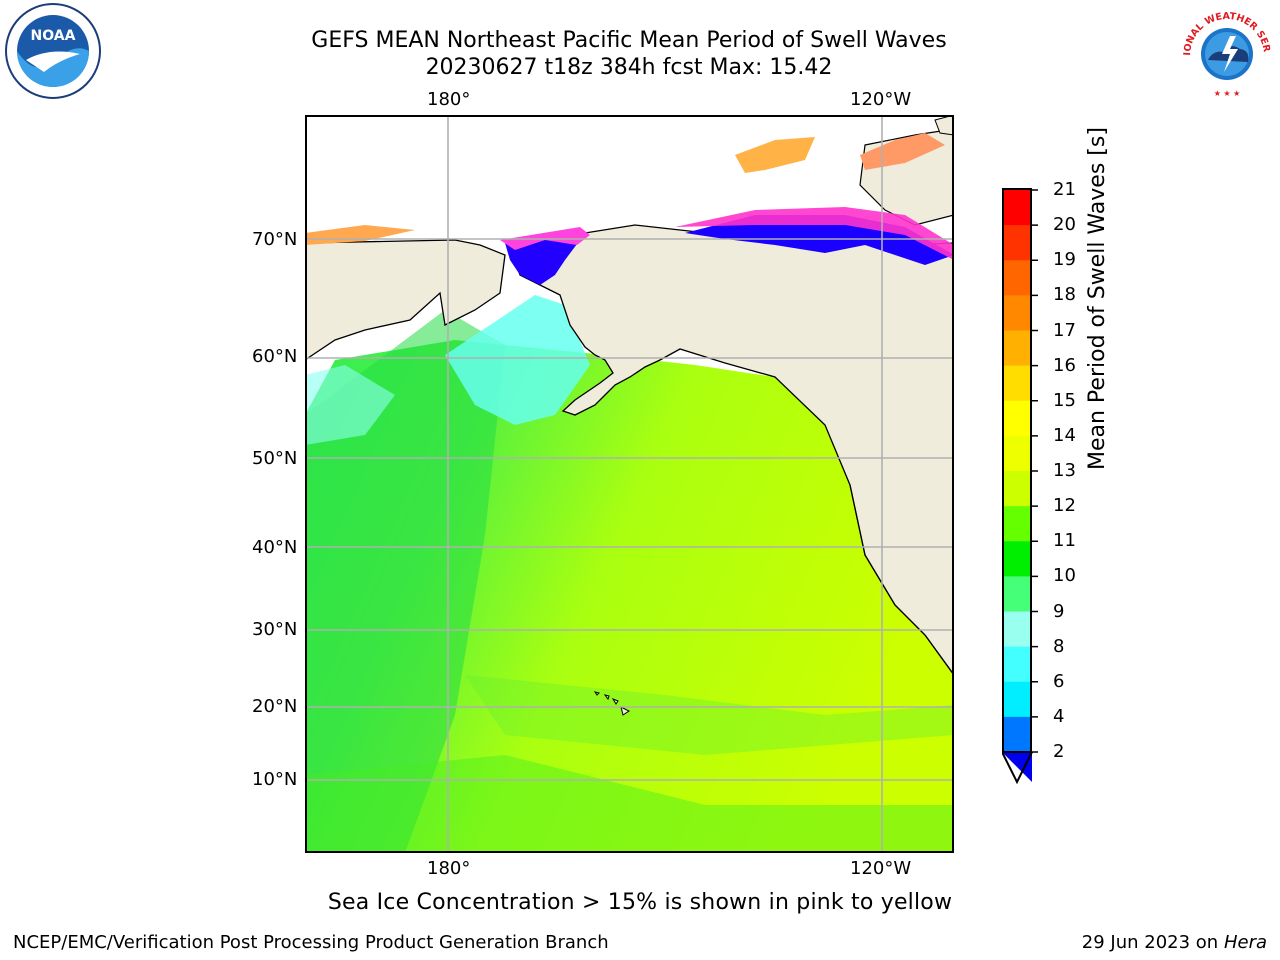 The image size is (1280, 960). Describe the element at coordinates (881, 868) in the screenshot. I see `lon-bottom-label-120w: 120°W` at that location.